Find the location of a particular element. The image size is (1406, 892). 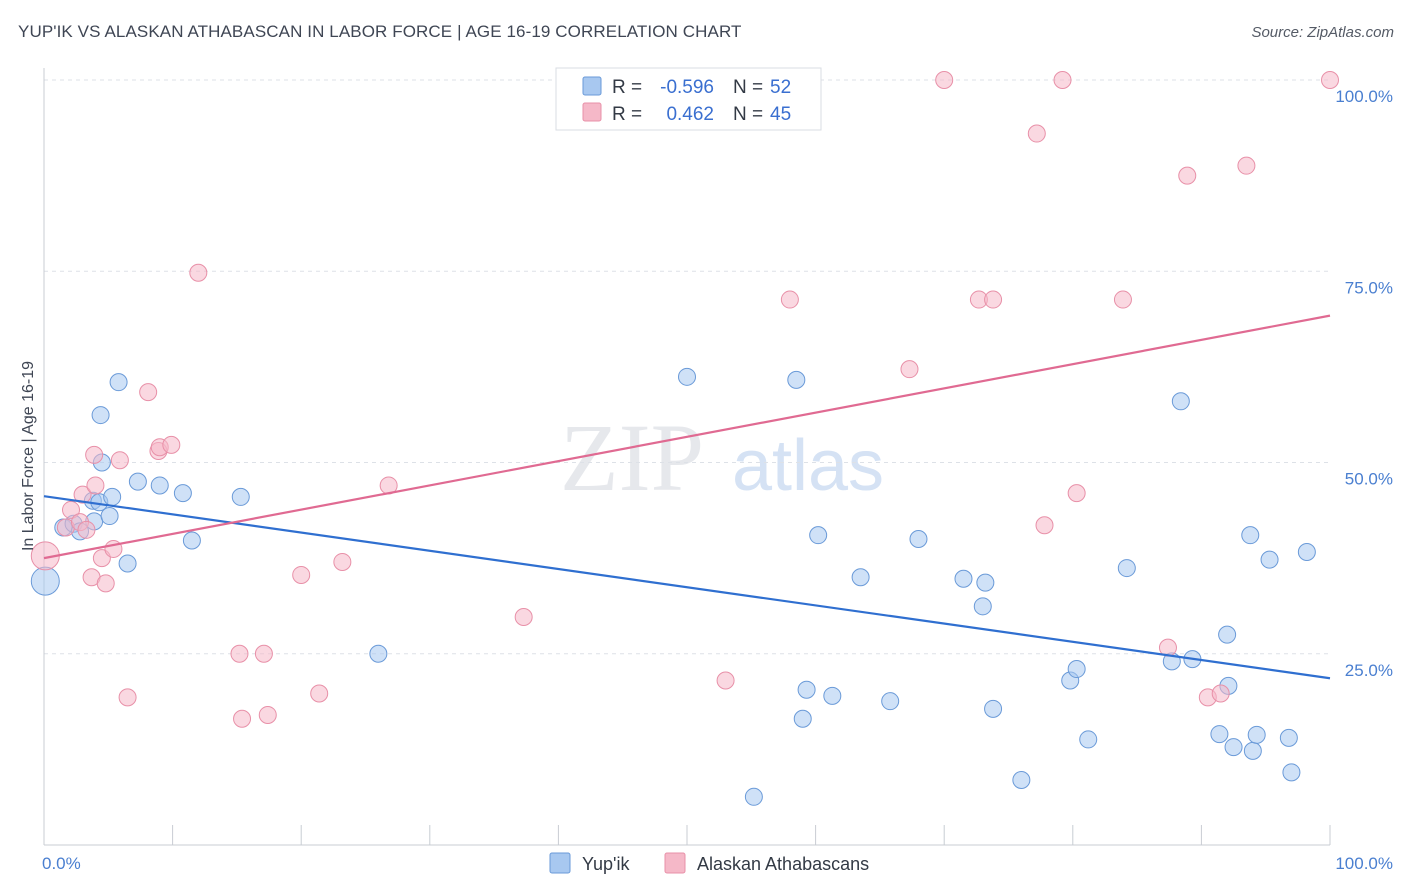

legend-r-value-athabascan: 0.462 is located at coordinates (690, 114).